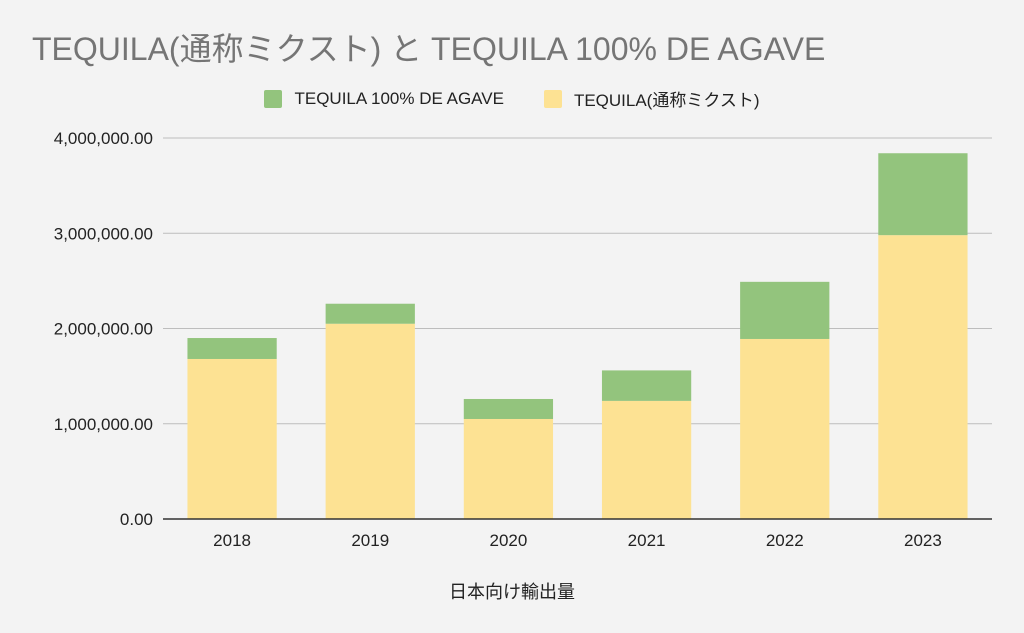  Describe the element at coordinates (103, 424) in the screenshot. I see `y-tick-label: 1,000,000.00` at that location.